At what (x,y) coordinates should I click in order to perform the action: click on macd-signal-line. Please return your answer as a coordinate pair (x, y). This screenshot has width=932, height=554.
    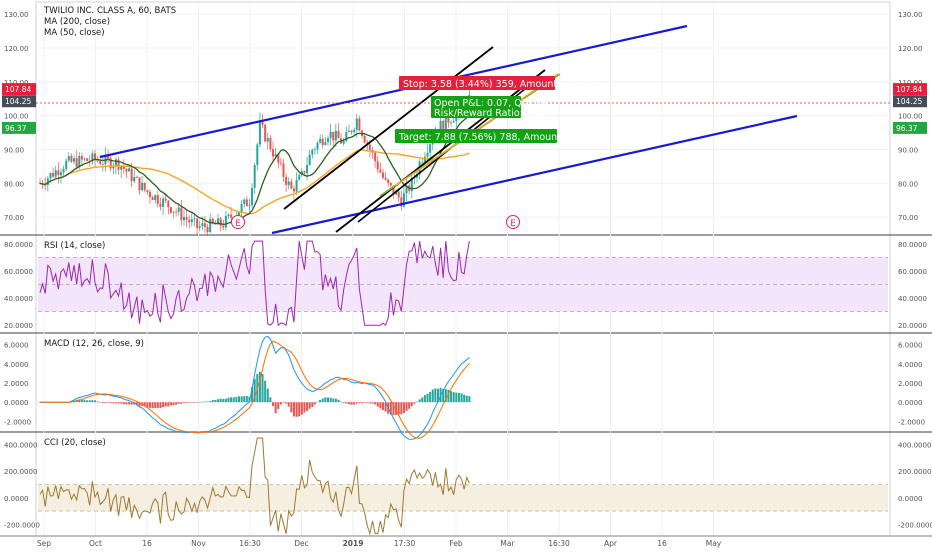
    Looking at the image, I should click on (255, 389).